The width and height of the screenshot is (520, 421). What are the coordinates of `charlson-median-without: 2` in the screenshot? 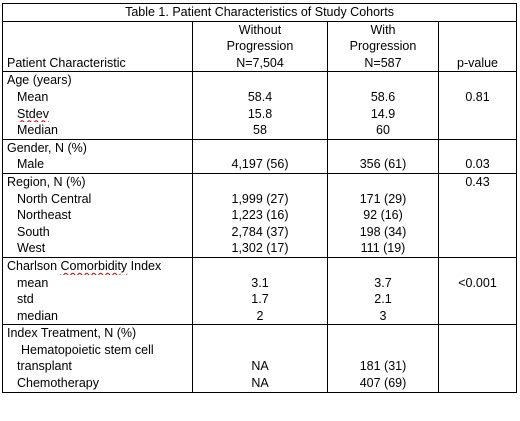 It's located at (260, 316).